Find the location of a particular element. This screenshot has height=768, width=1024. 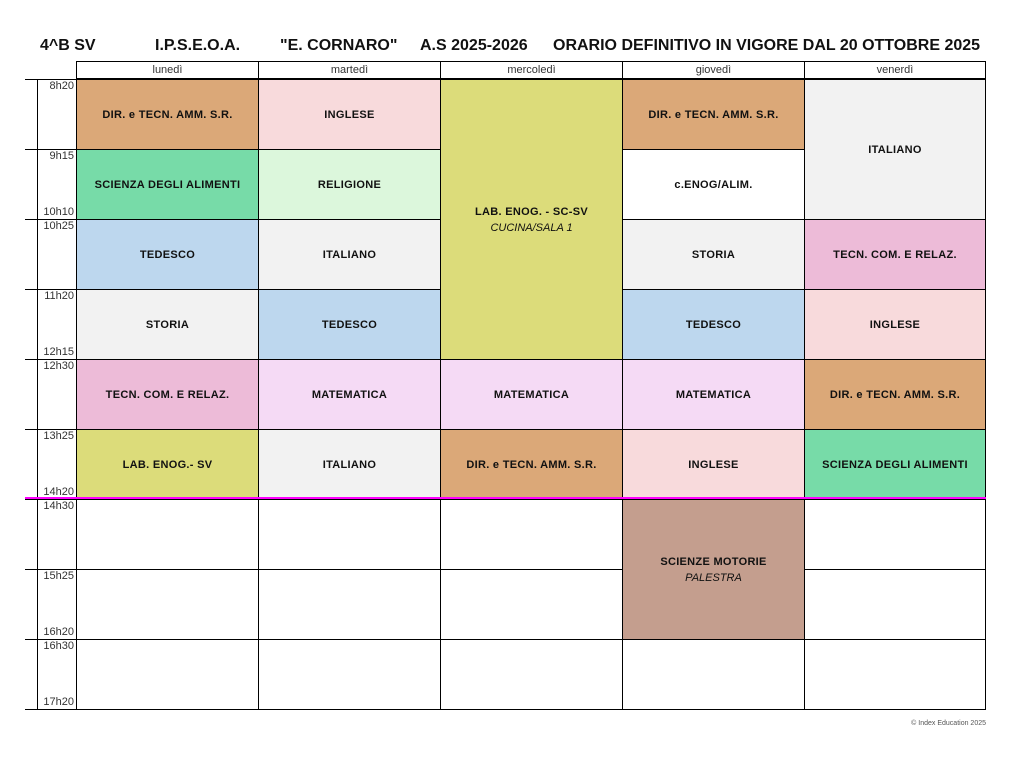

afternoon-break-line is located at coordinates (505, 498).